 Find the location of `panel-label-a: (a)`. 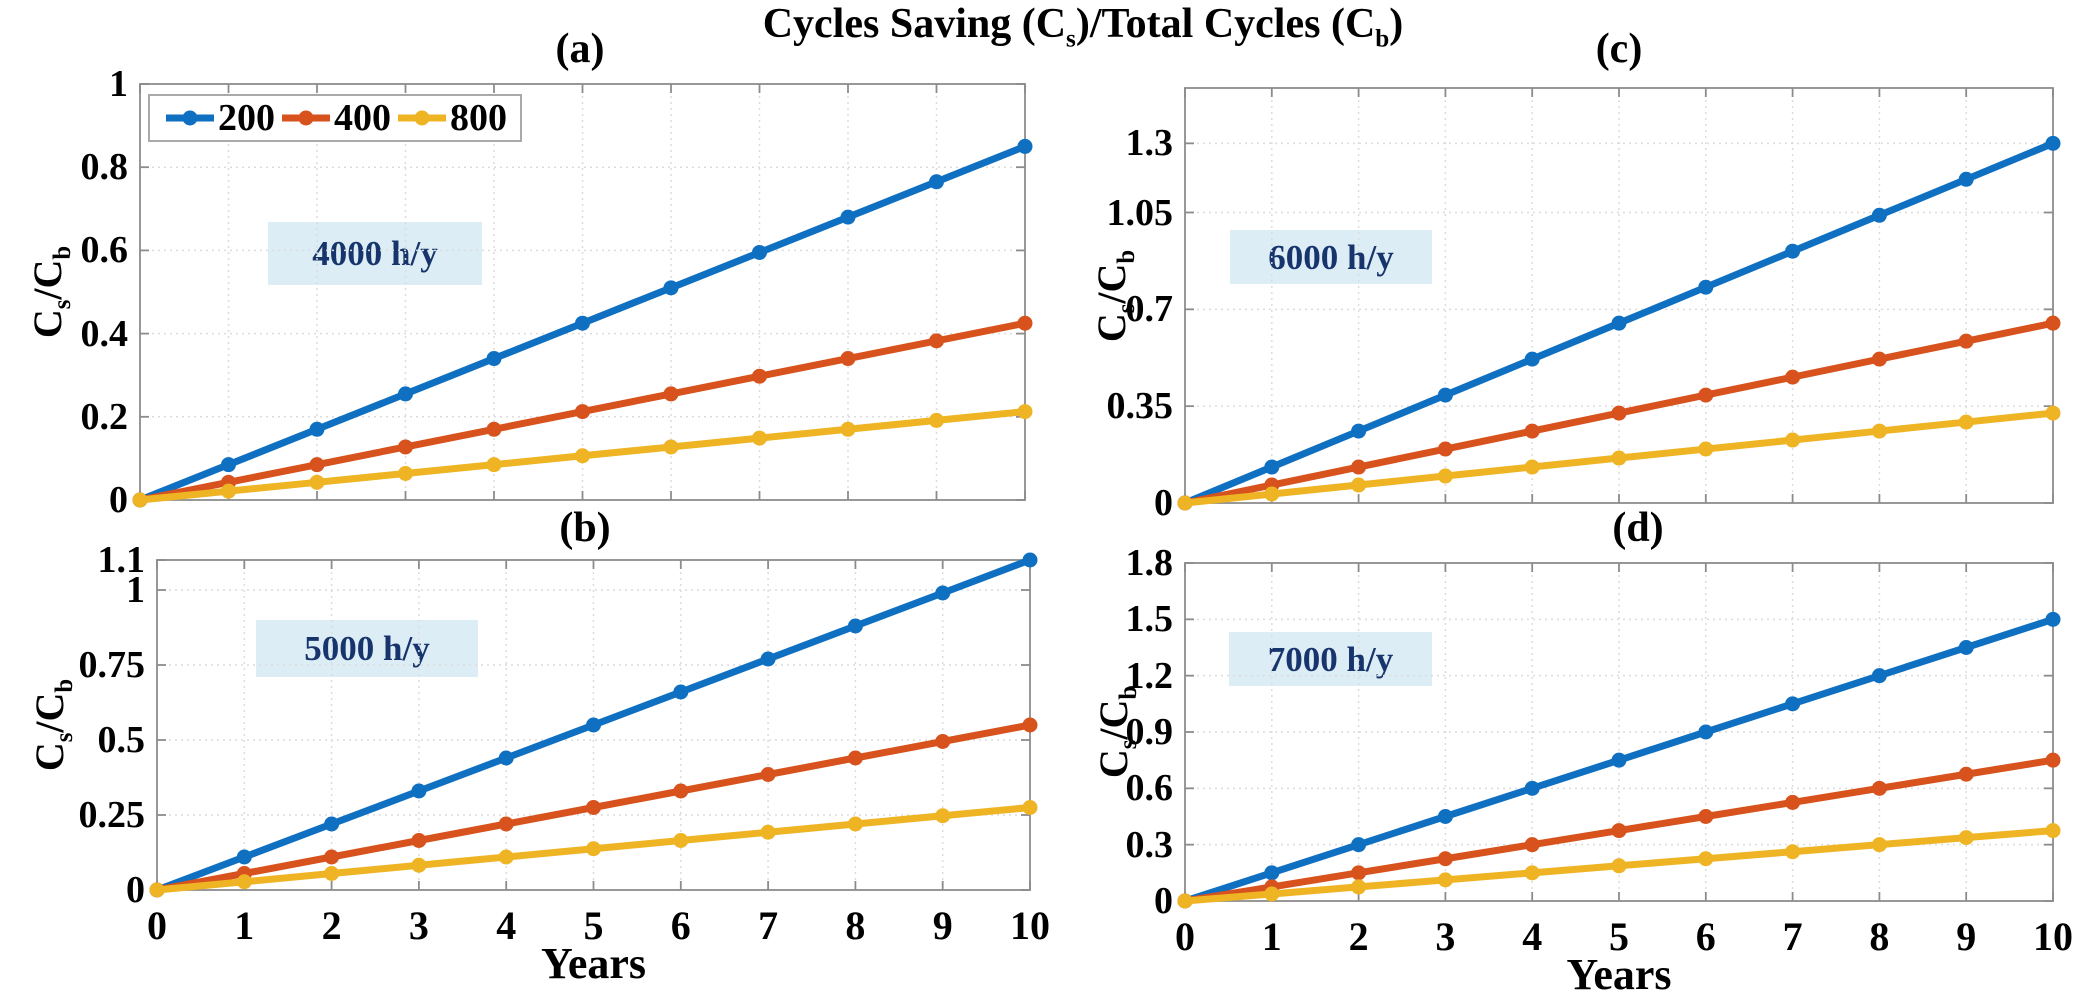

panel-label-a: (a) is located at coordinates (580, 49).